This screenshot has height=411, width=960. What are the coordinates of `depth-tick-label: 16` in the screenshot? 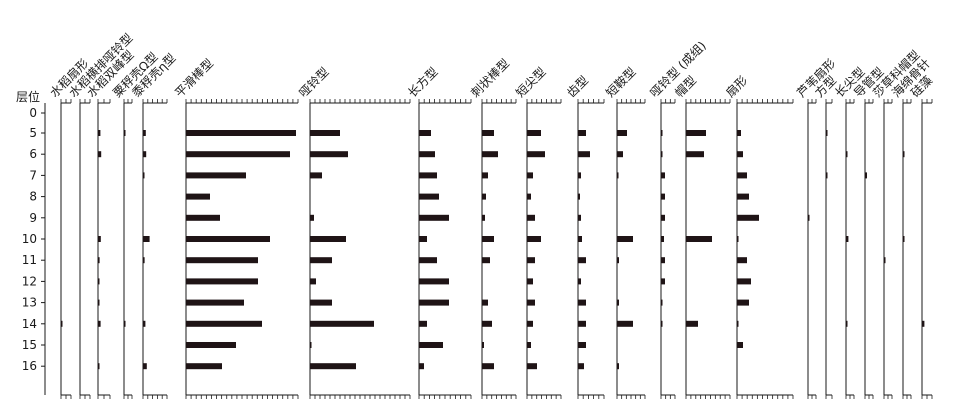 It's located at (29, 366).